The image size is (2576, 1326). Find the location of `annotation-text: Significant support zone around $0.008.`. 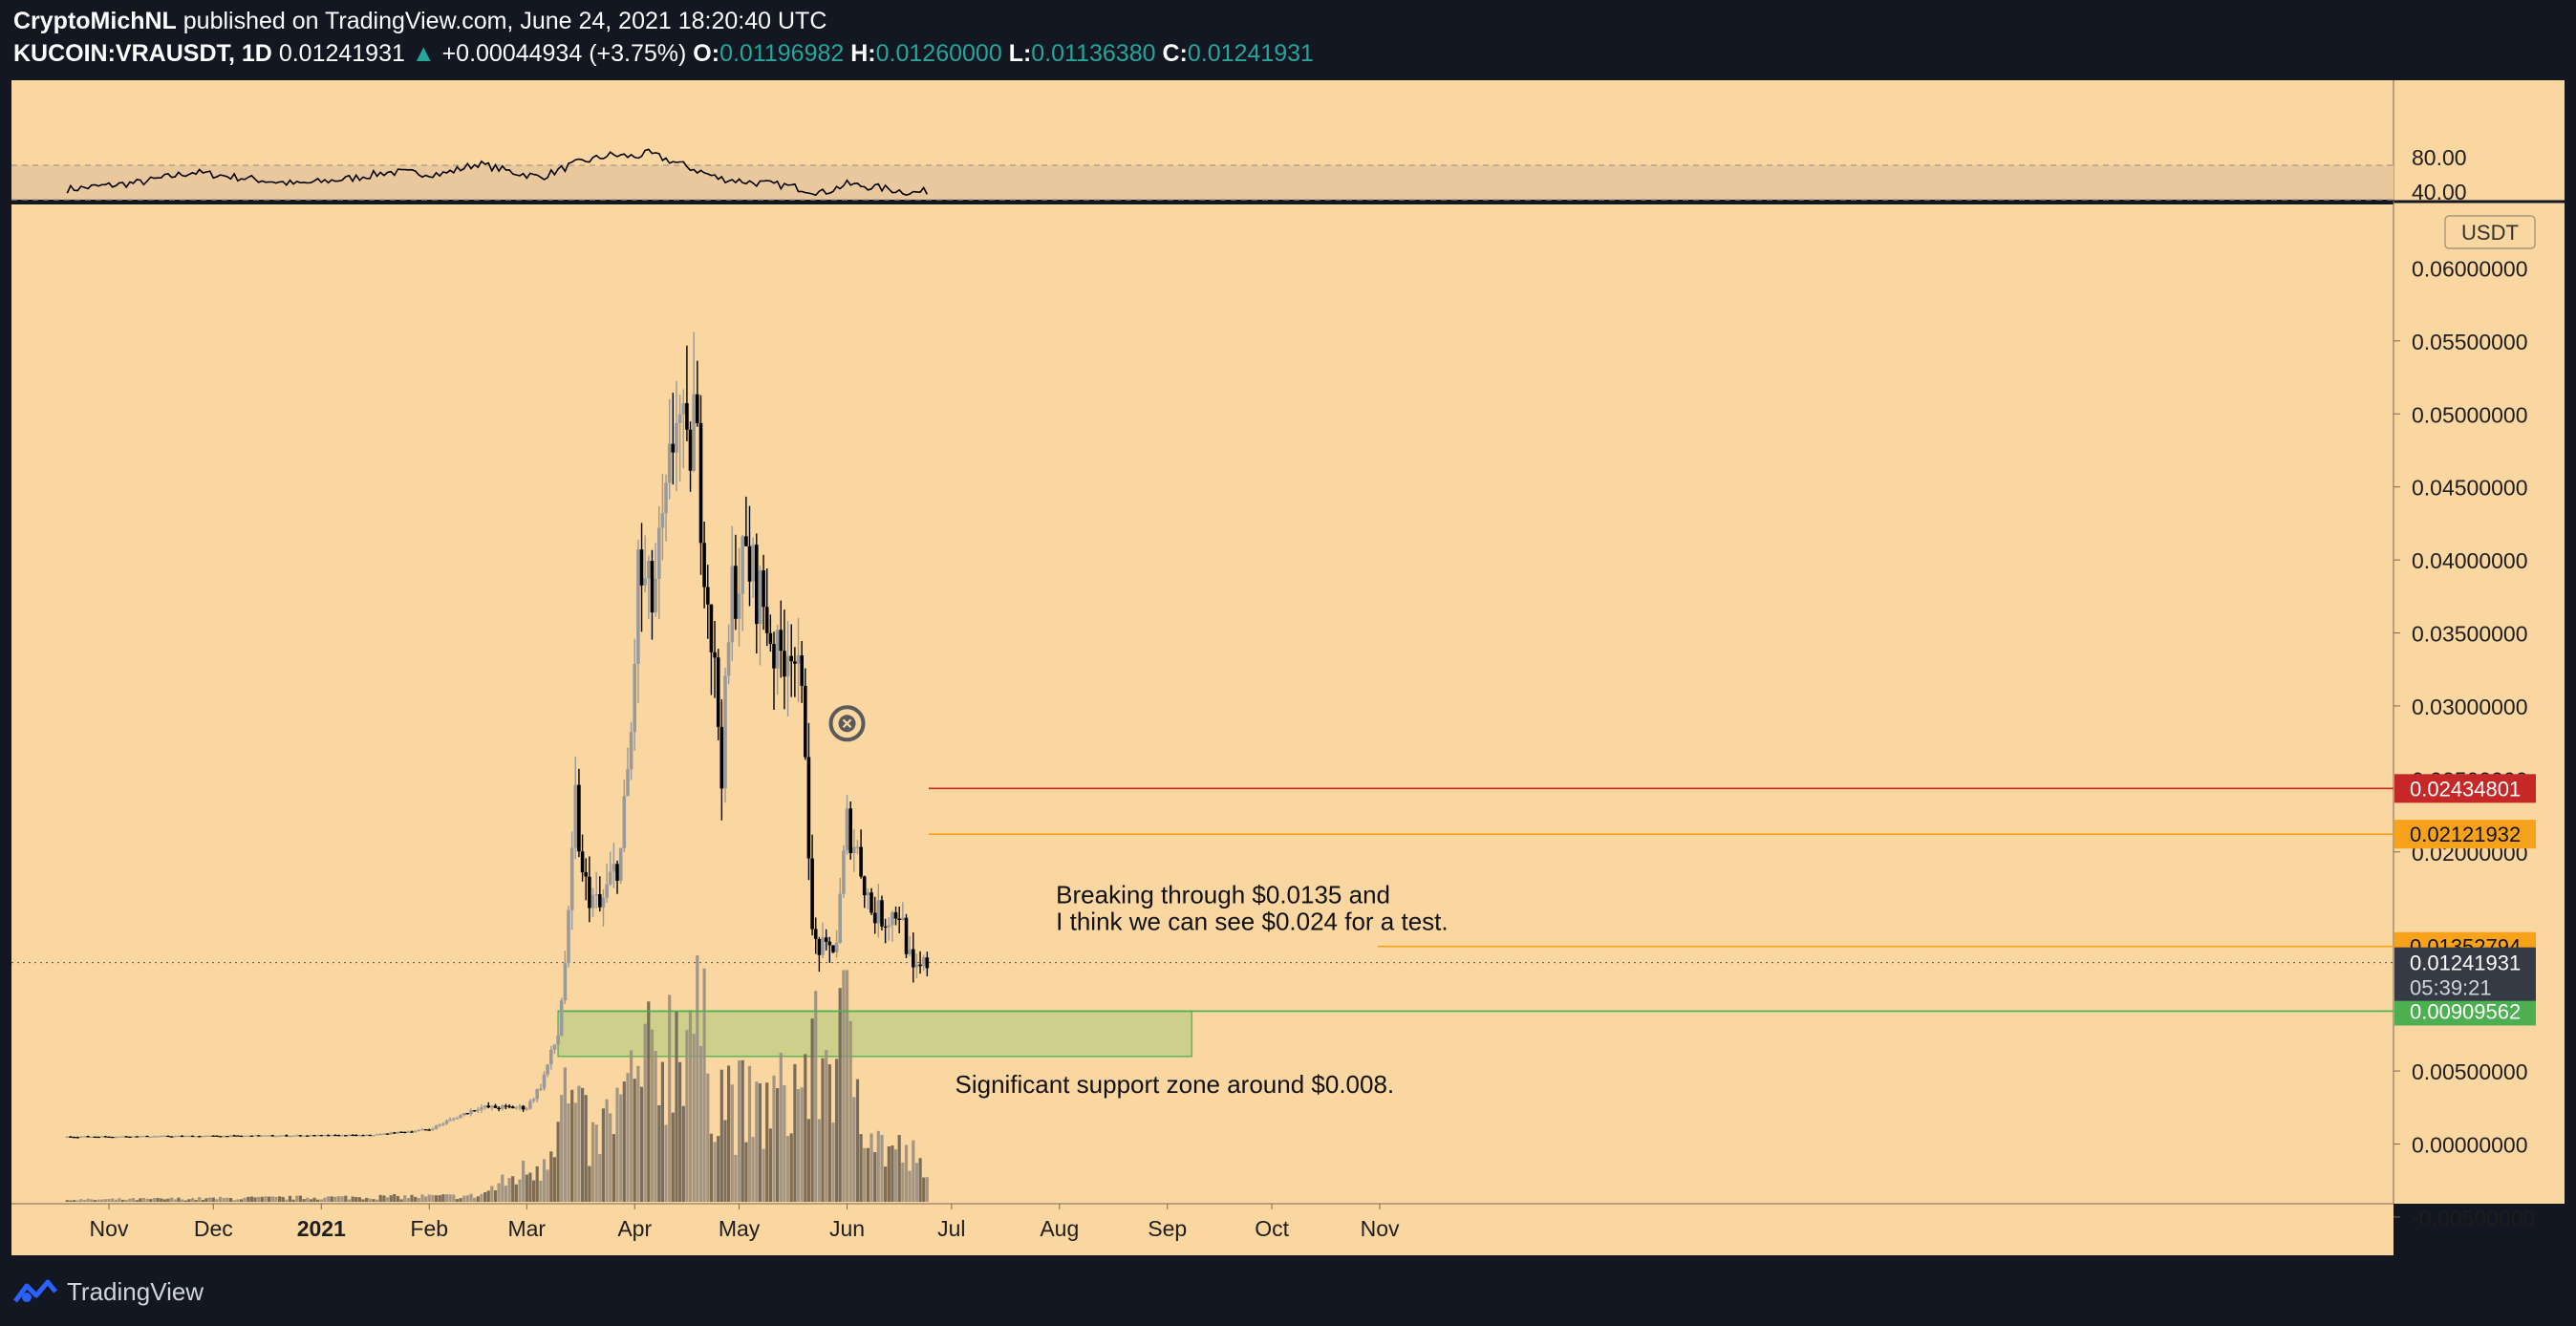

annotation-text: Significant support zone around $0.008. is located at coordinates (1174, 1084).